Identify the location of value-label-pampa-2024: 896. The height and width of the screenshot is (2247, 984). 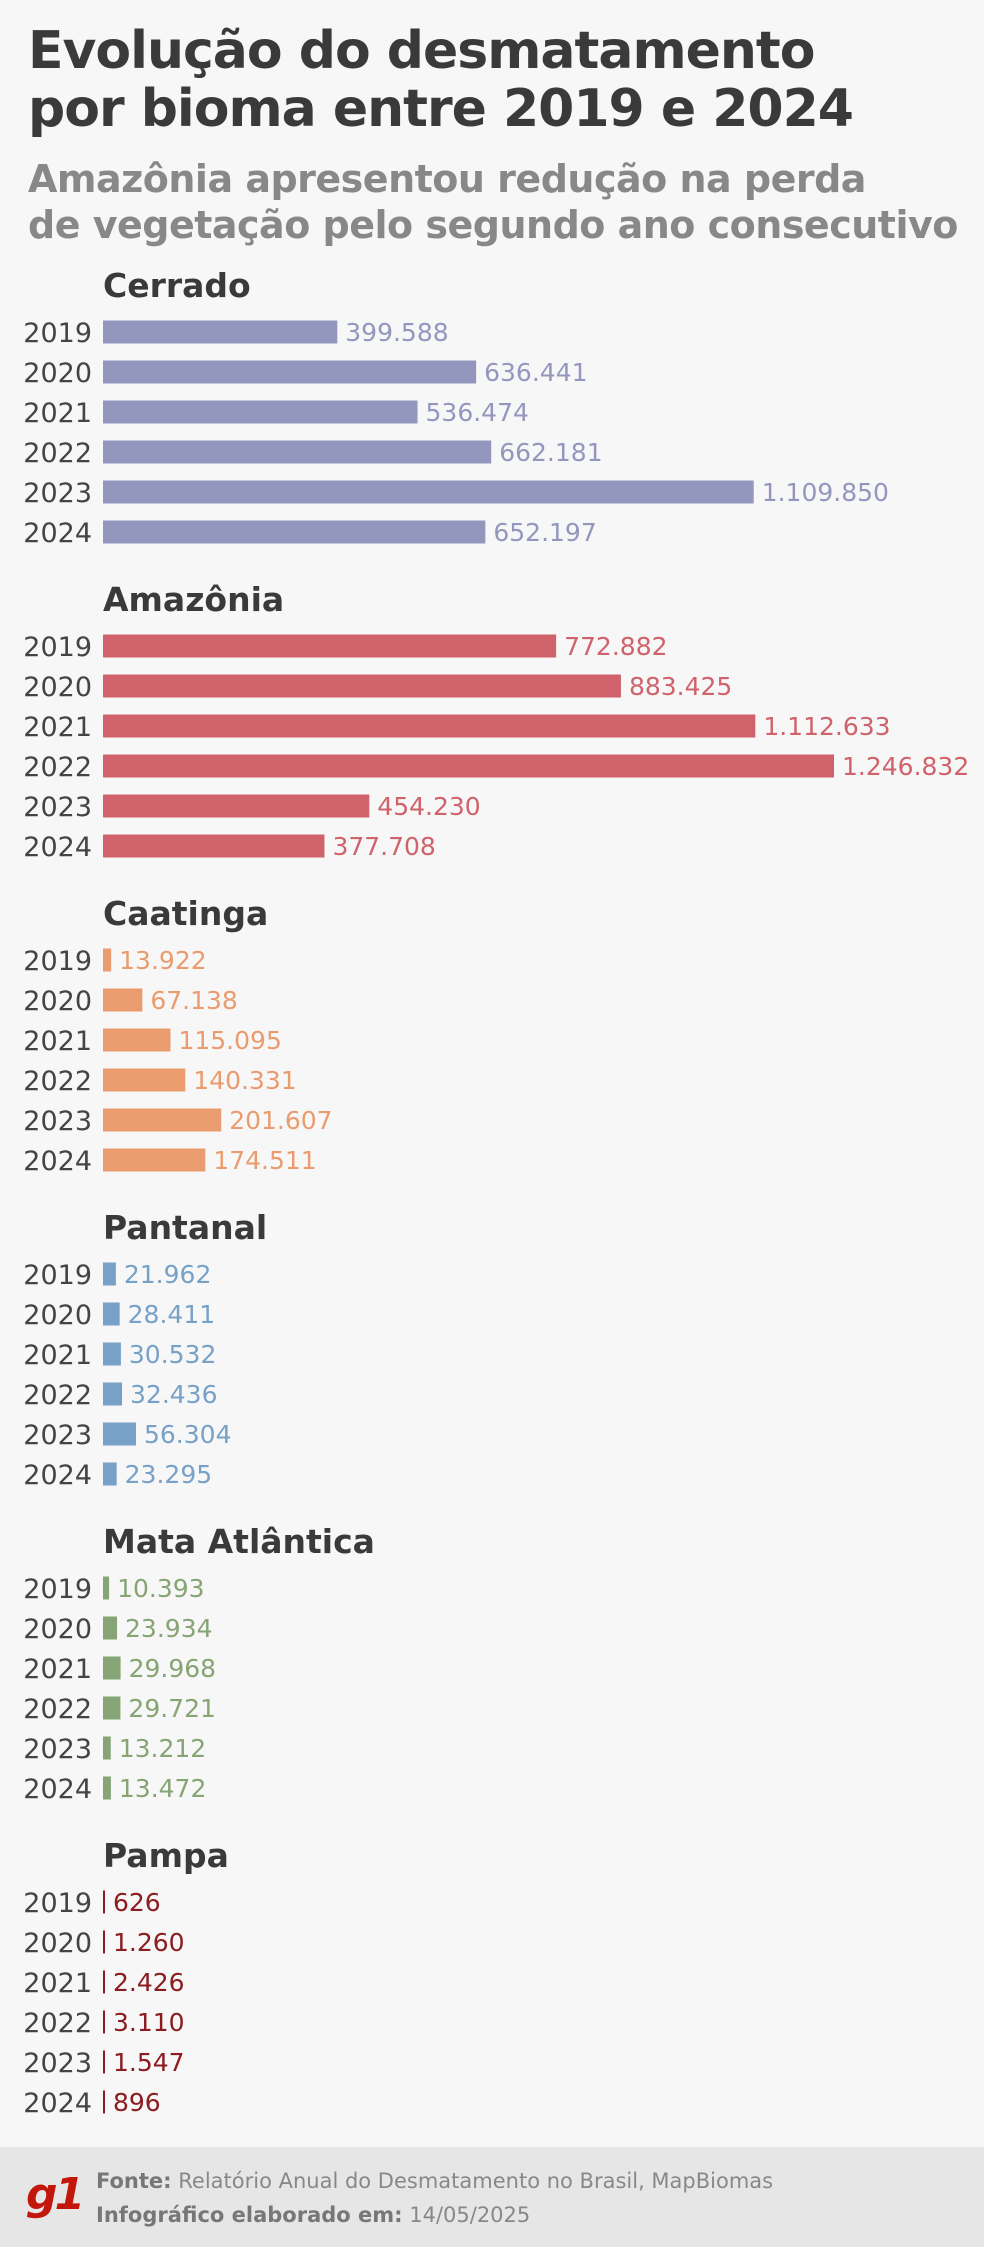
(137, 2102).